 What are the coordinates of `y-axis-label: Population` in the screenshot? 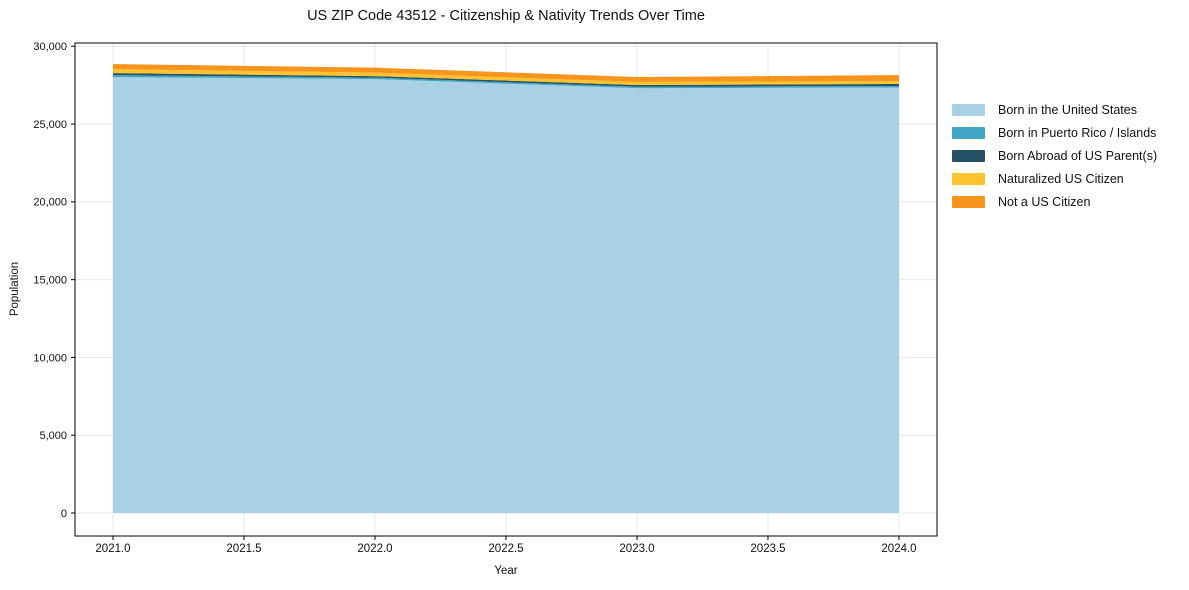 It's located at (15, 289).